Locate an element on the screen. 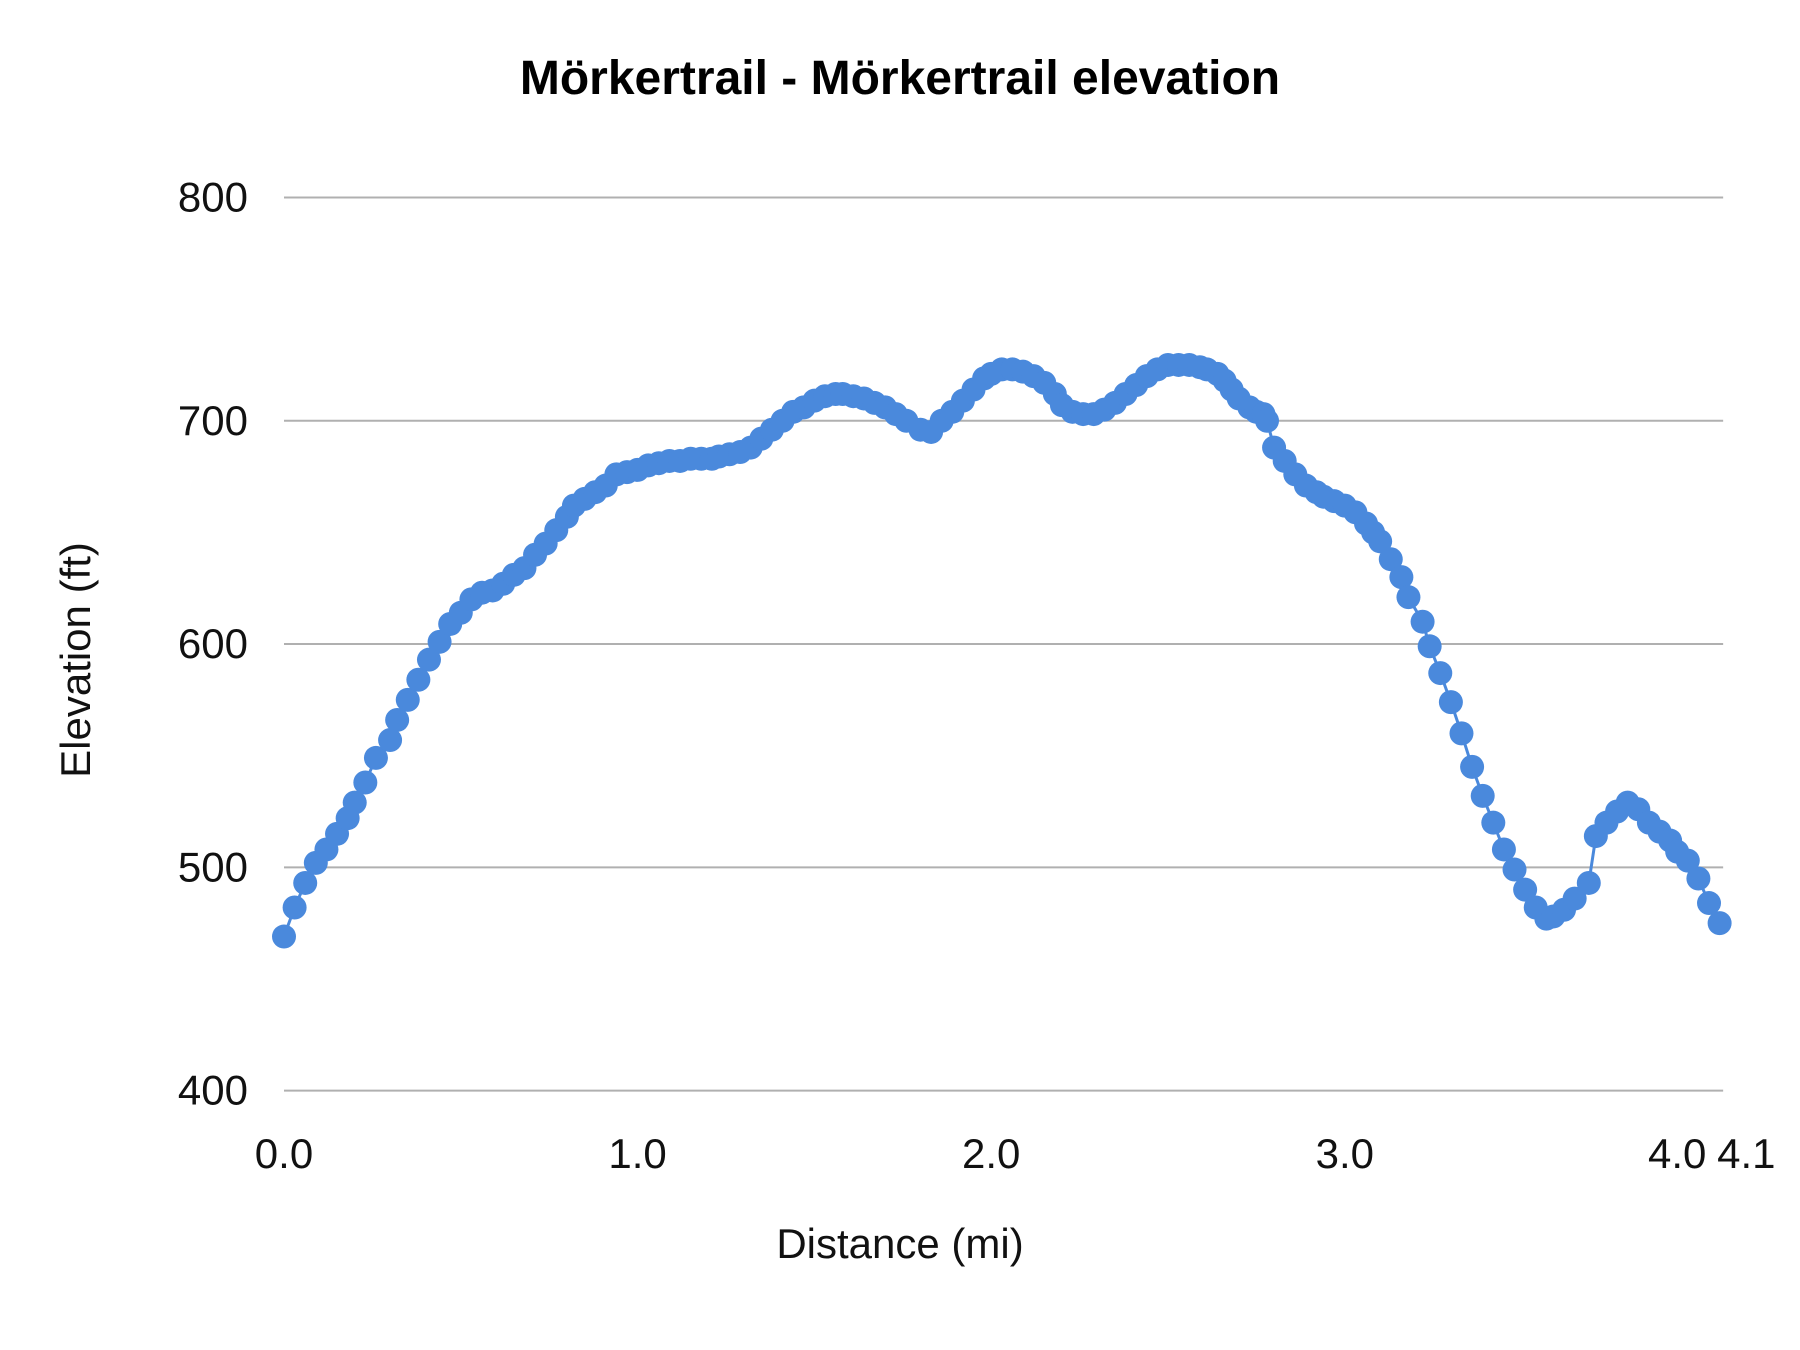 The height and width of the screenshot is (1350, 1800). chart-title: Mörkertrail - Mörkertrail elevation is located at coordinates (900, 78).